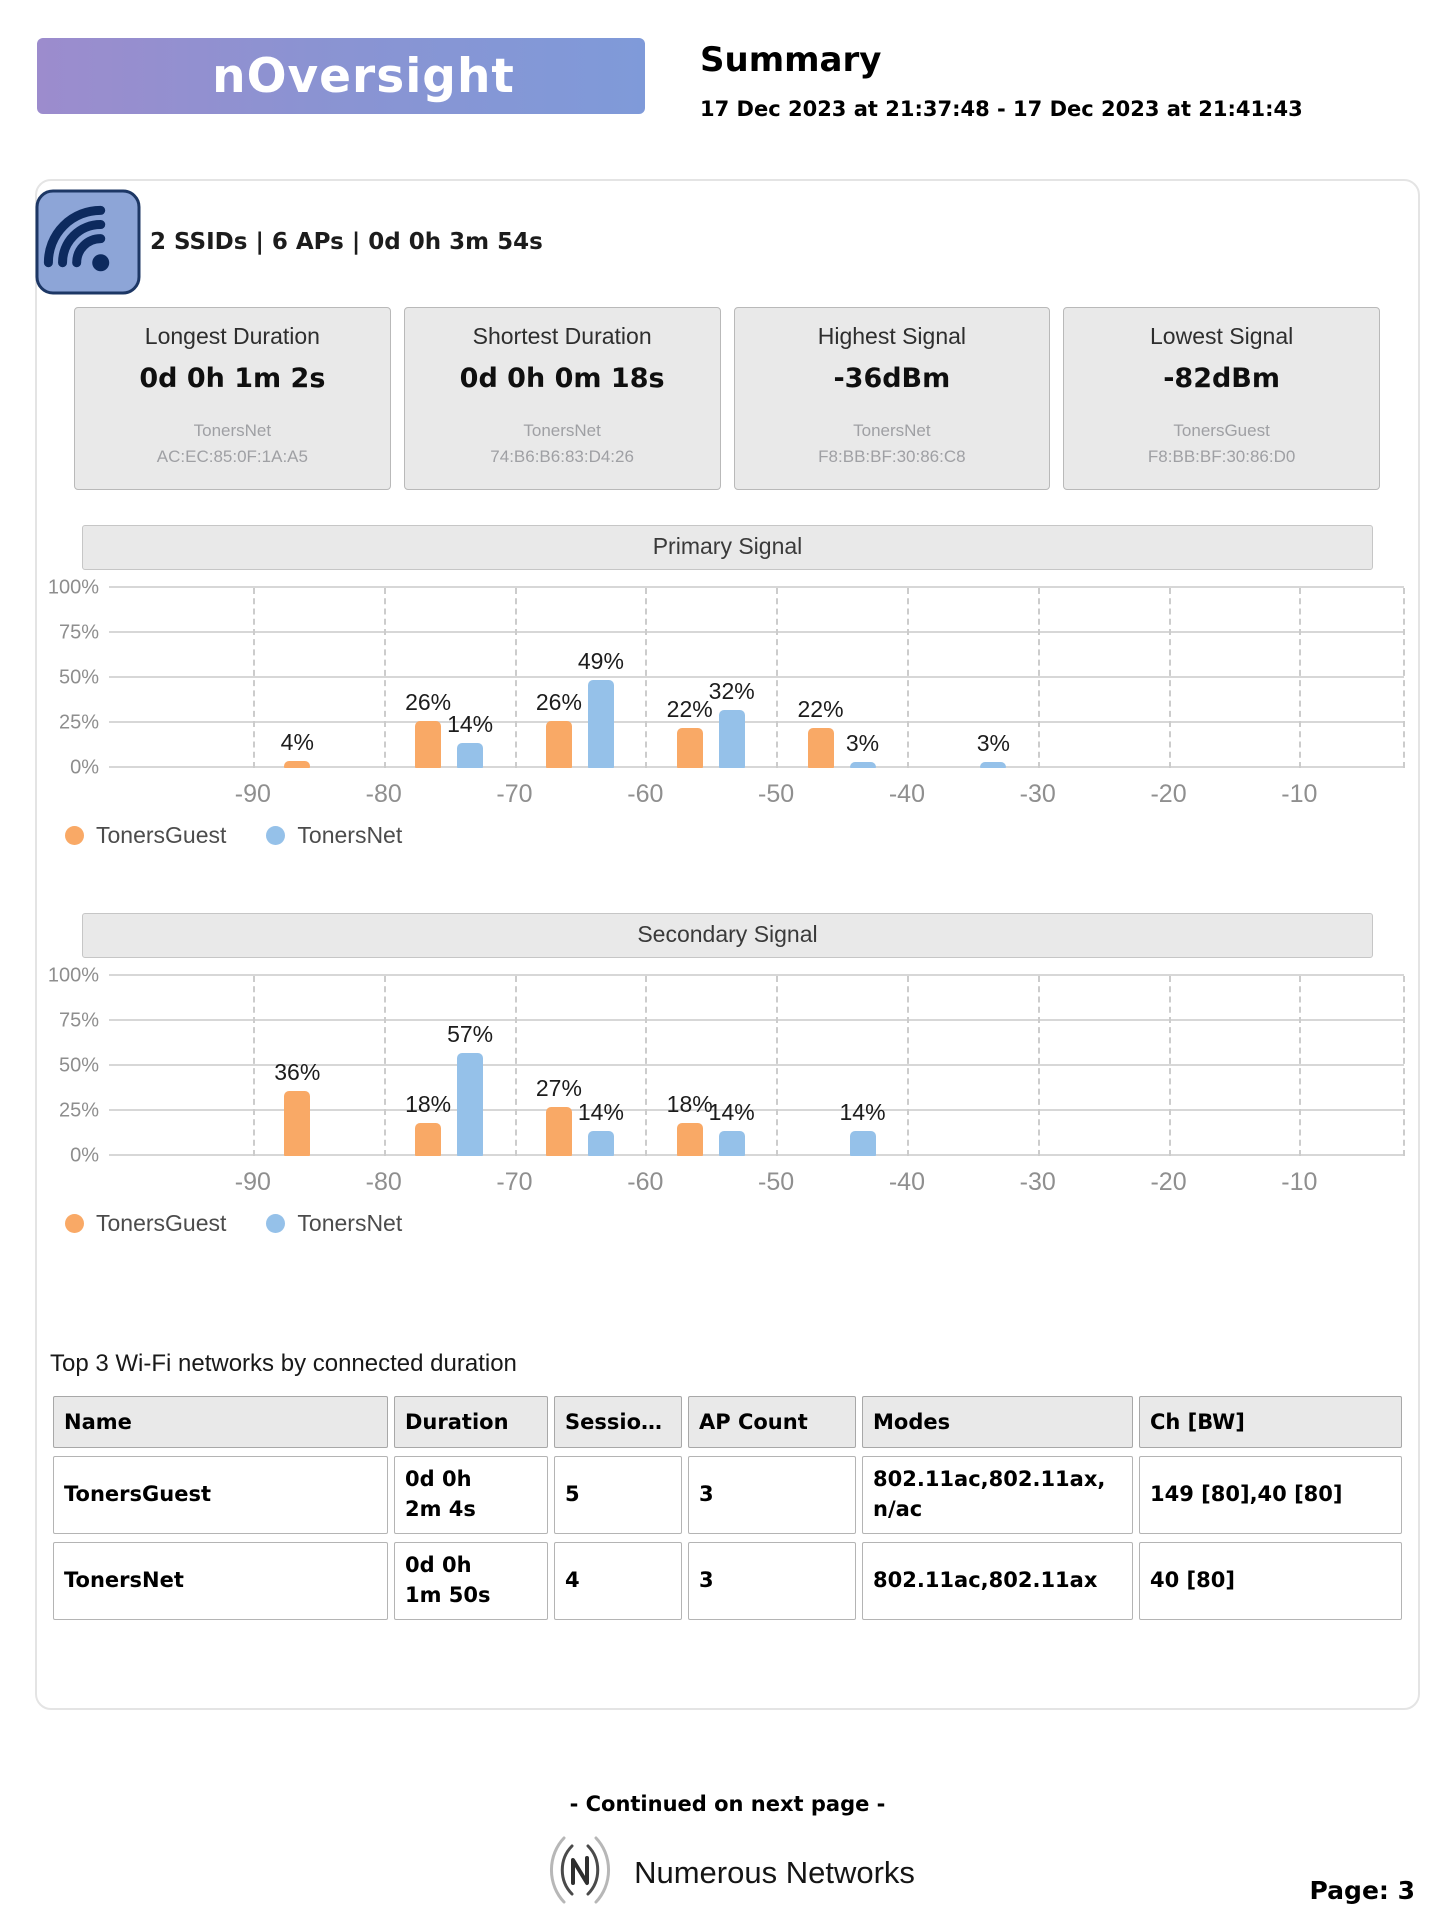 This screenshot has width=1455, height=1928. What do you see at coordinates (297, 741) in the screenshot?
I see `bar-value-label: 4%` at bounding box center [297, 741].